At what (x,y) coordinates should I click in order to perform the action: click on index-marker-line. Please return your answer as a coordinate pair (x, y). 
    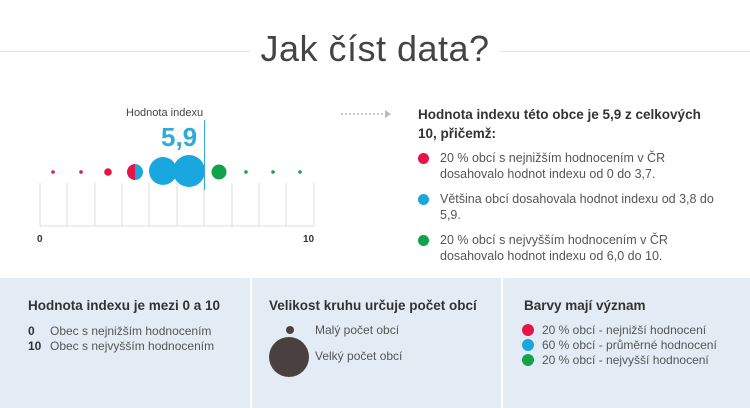
    Looking at the image, I should click on (204, 155).